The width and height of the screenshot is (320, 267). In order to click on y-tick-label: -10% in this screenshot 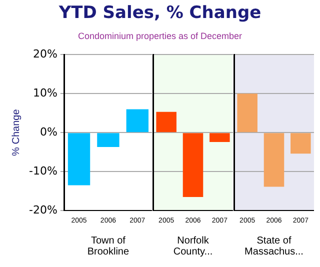, I will do `click(43, 171)`.